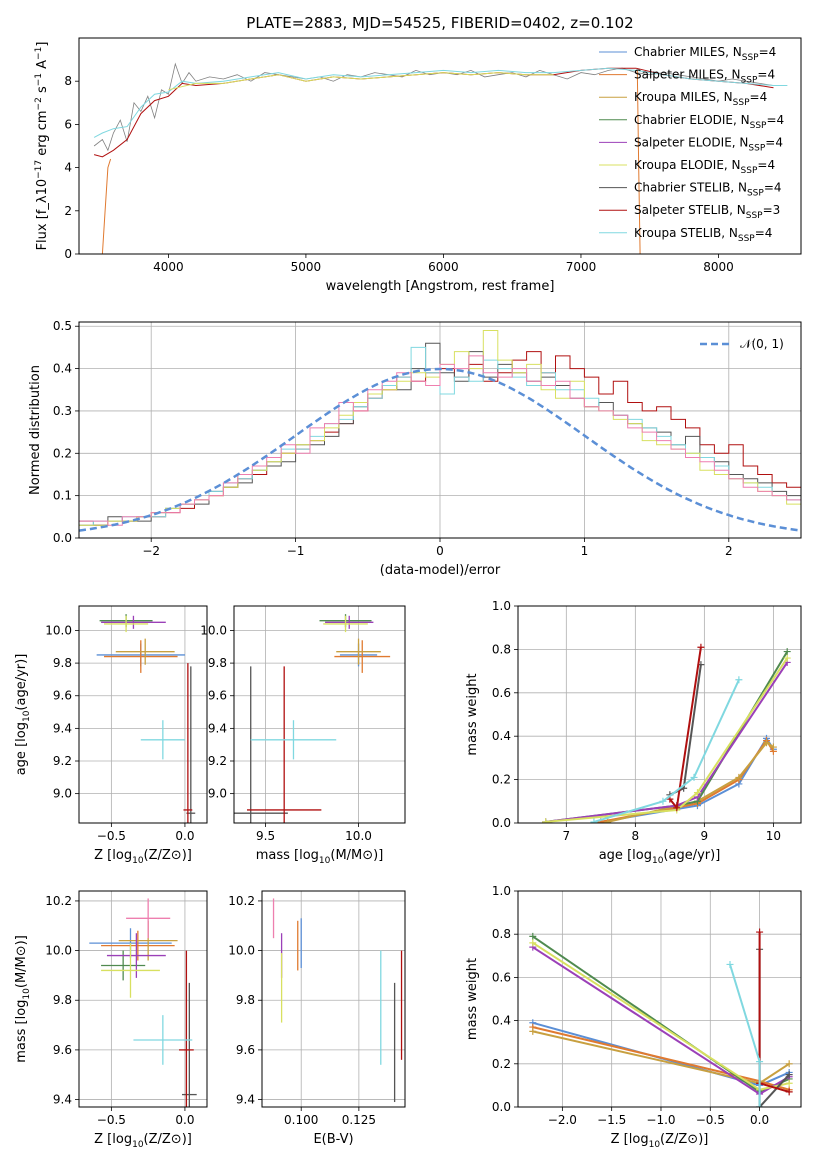 The image size is (819, 1170). What do you see at coordinates (68, 254) in the screenshot?
I see `y-tick-label: 0` at bounding box center [68, 254].